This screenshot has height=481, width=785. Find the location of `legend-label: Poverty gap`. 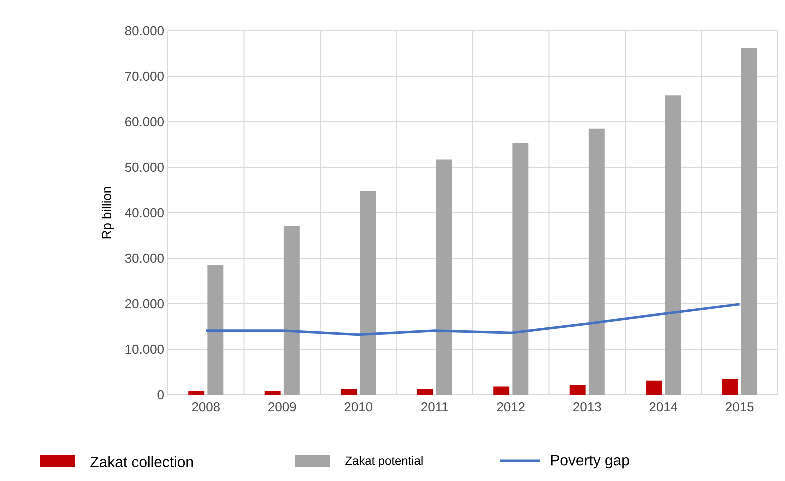

legend-label: Poverty gap is located at coordinates (590, 462).